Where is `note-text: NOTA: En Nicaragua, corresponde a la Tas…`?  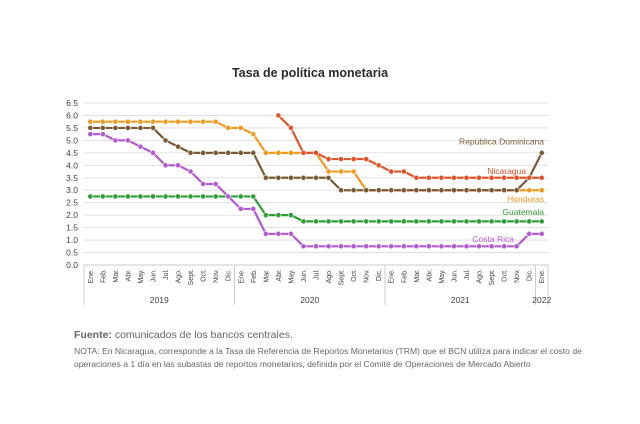 note-text: NOTA: En Nicaragua, corresponde a la Tas… is located at coordinates (328, 357).